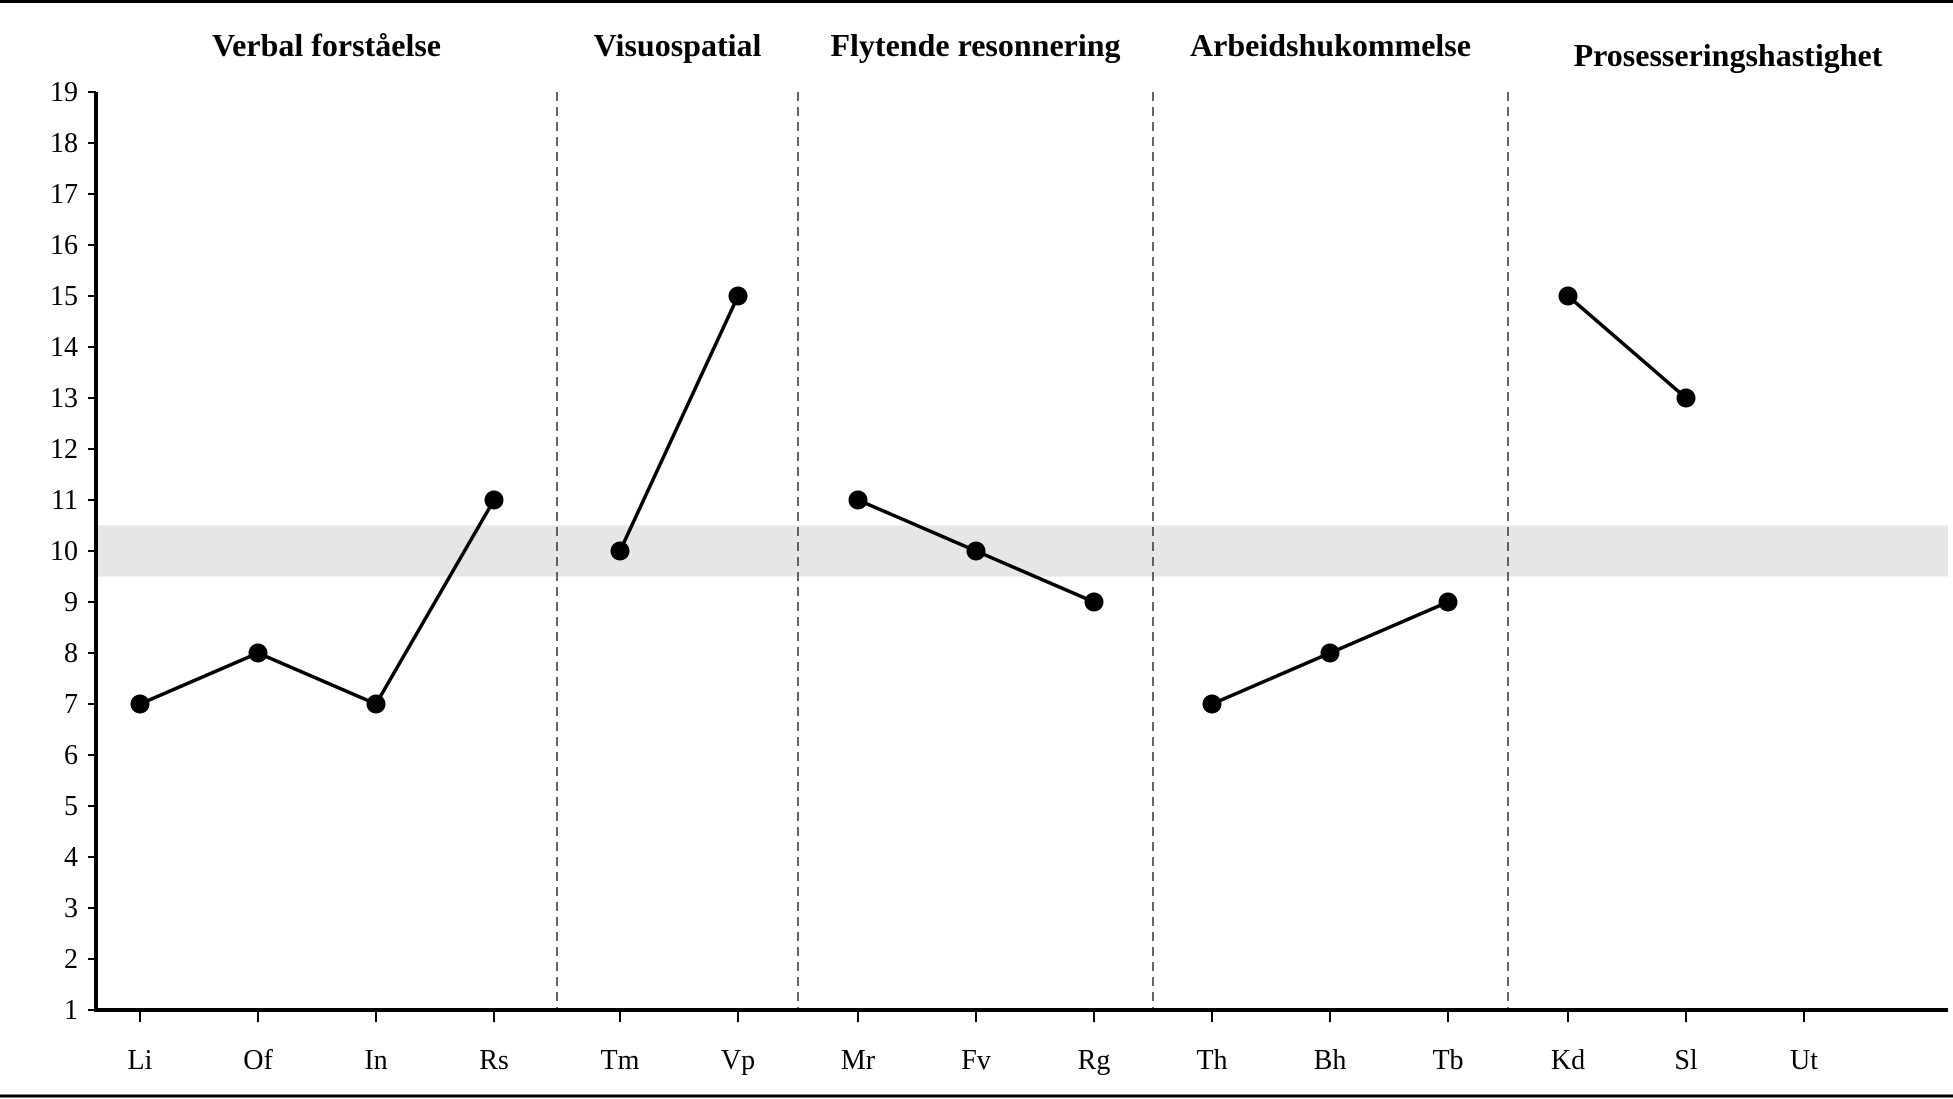 The width and height of the screenshot is (1953, 1099). I want to click on y-tick-label: 15, so click(64, 296).